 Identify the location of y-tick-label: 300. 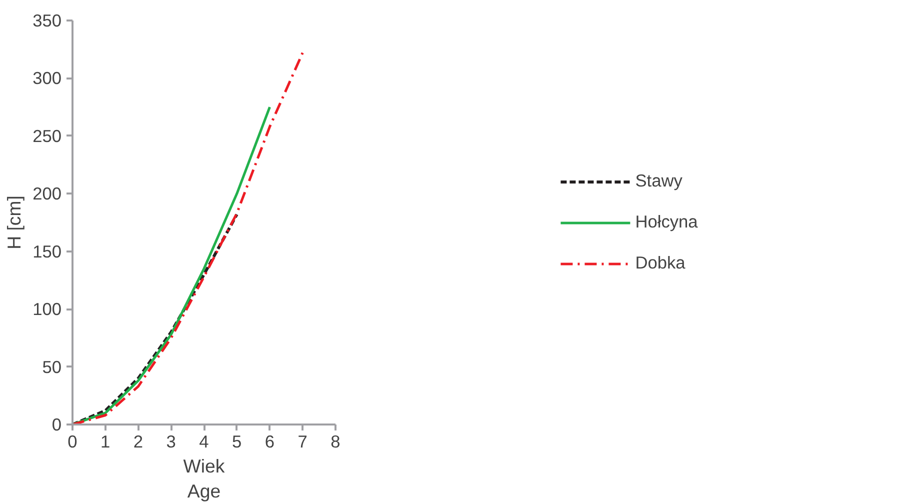
(47, 78).